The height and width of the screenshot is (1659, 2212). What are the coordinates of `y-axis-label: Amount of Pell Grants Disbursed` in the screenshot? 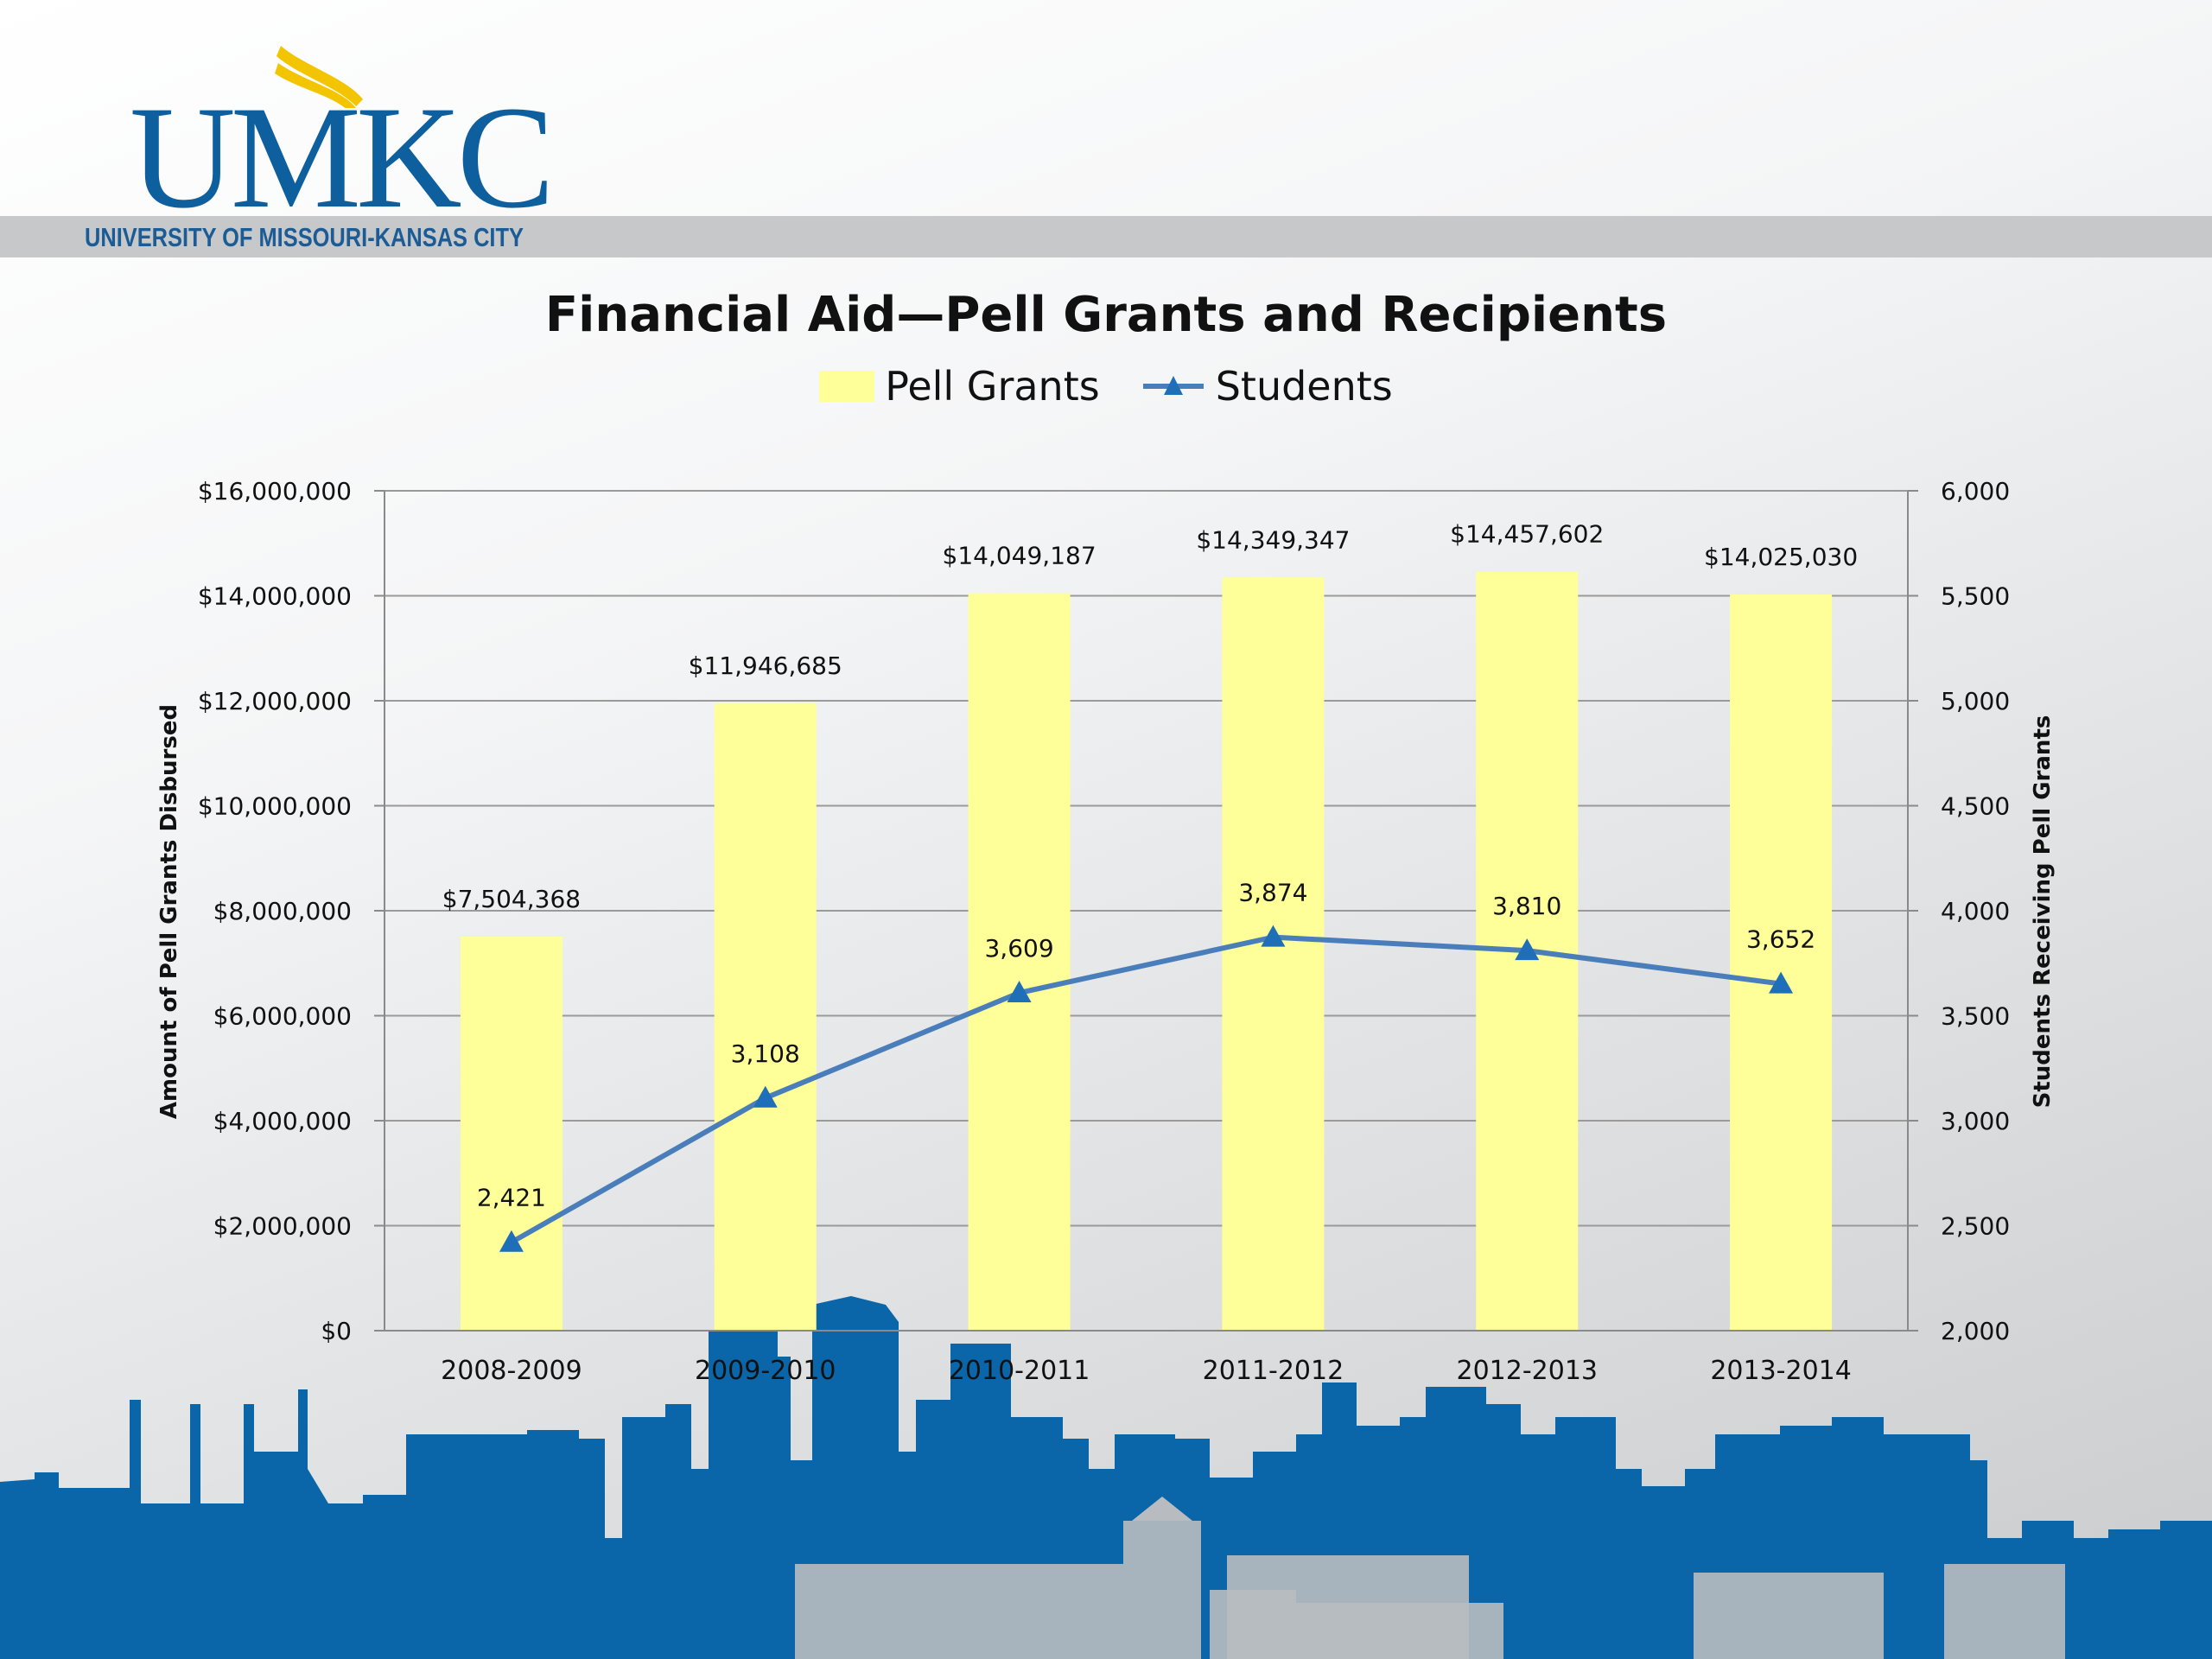 It's located at (169, 911).